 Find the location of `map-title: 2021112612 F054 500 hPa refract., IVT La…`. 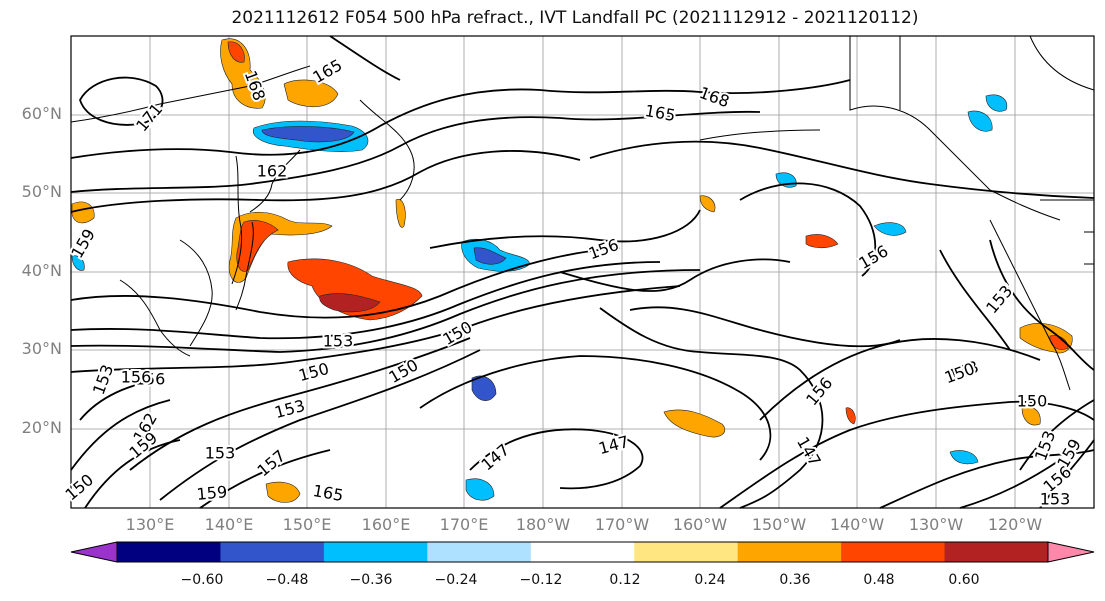

map-title: 2021112612 F054 500 hPa refract., IVT La… is located at coordinates (575, 18).